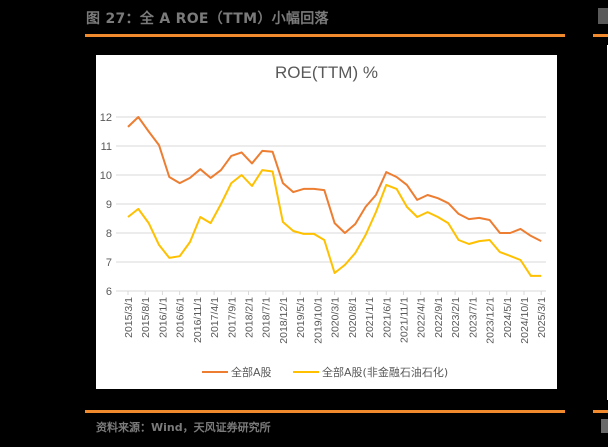 This screenshot has height=447, width=608. Describe the element at coordinates (106, 118) in the screenshot. I see `y-tick-label: 12` at that location.